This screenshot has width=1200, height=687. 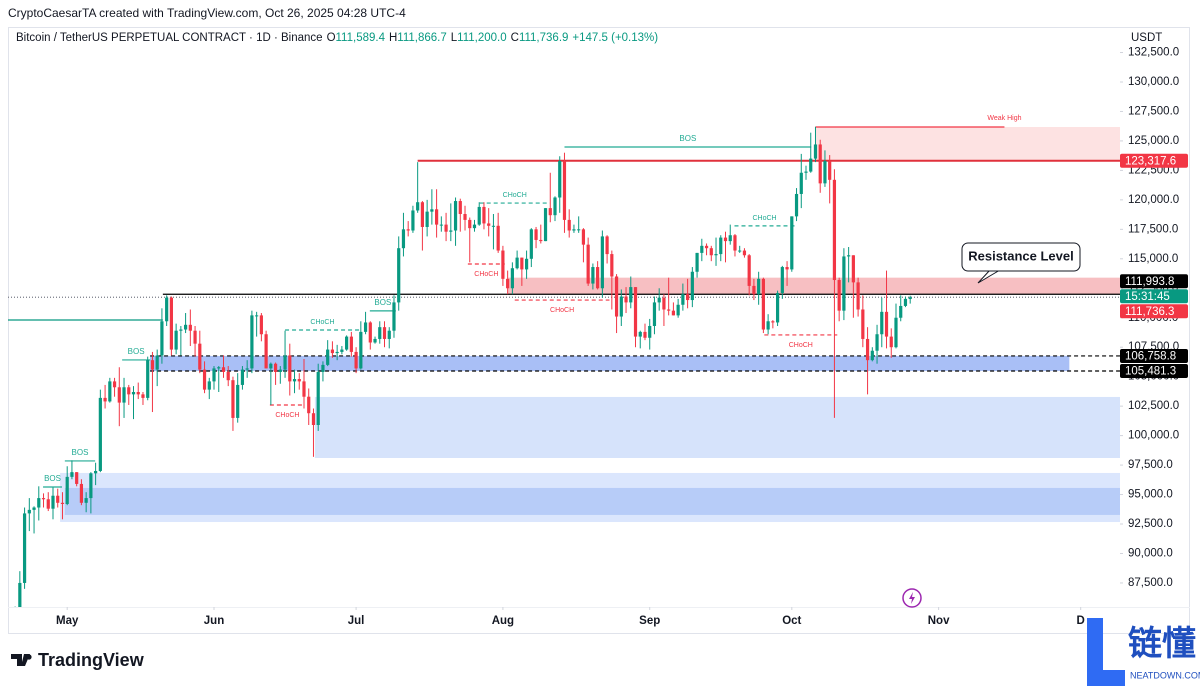 What do you see at coordinates (1149, 312) in the screenshot?
I see `price-tag: 111,736.3` at bounding box center [1149, 312].